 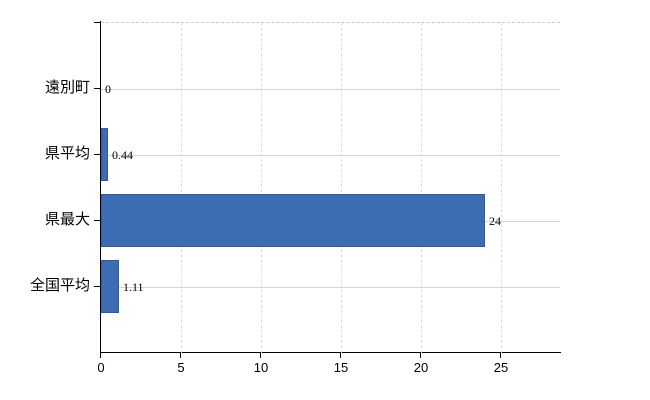 I want to click on x-tick-label: 20, so click(x=421, y=367).